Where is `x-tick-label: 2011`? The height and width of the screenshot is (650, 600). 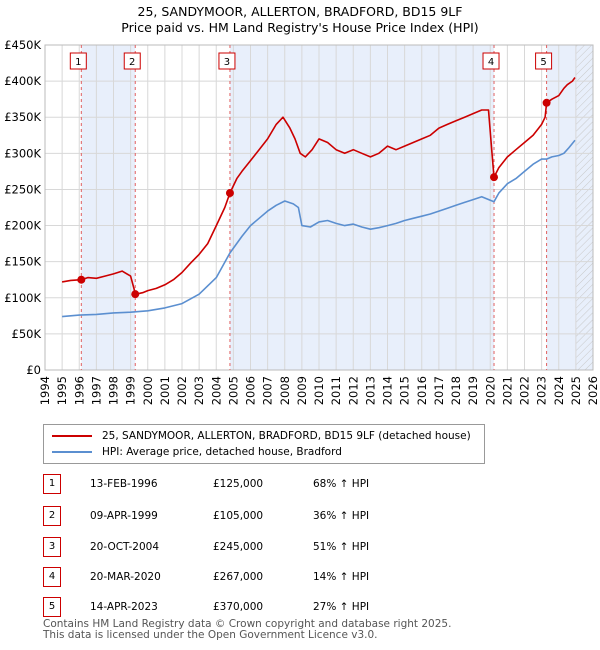
x-tick-label: 2011 is located at coordinates (336, 390).